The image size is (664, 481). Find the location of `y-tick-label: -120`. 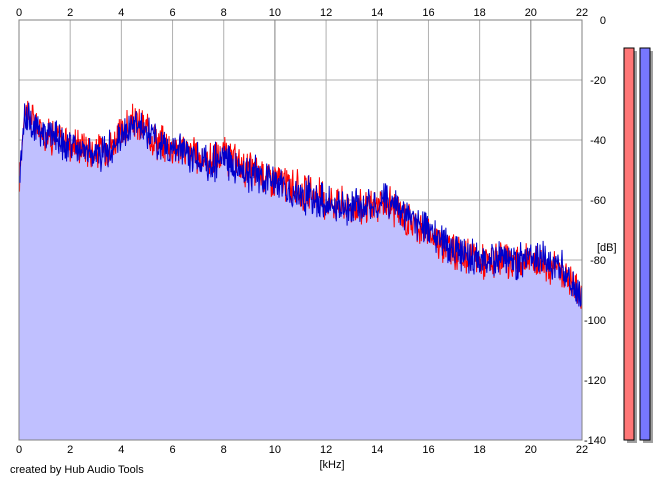

y-tick-label: -120 is located at coordinates (595, 381).